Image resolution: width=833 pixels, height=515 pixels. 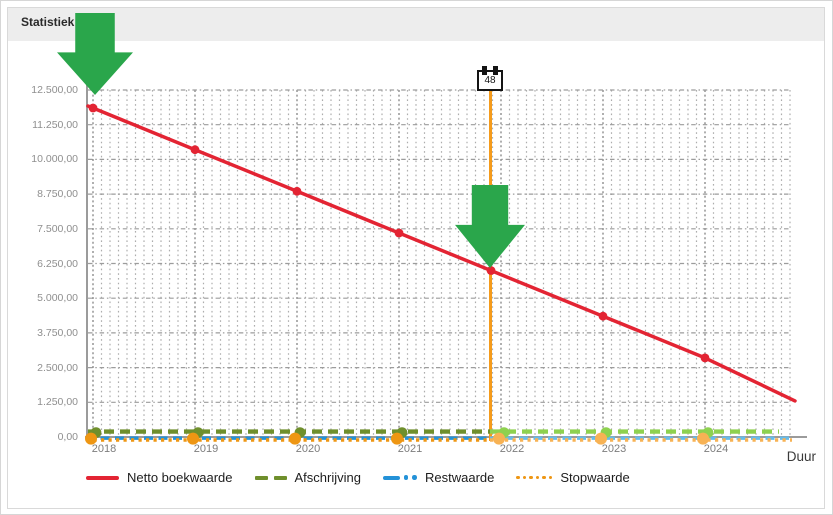 What do you see at coordinates (48, 22) in the screenshot?
I see `panel-title: Statistiek` at bounding box center [48, 22].